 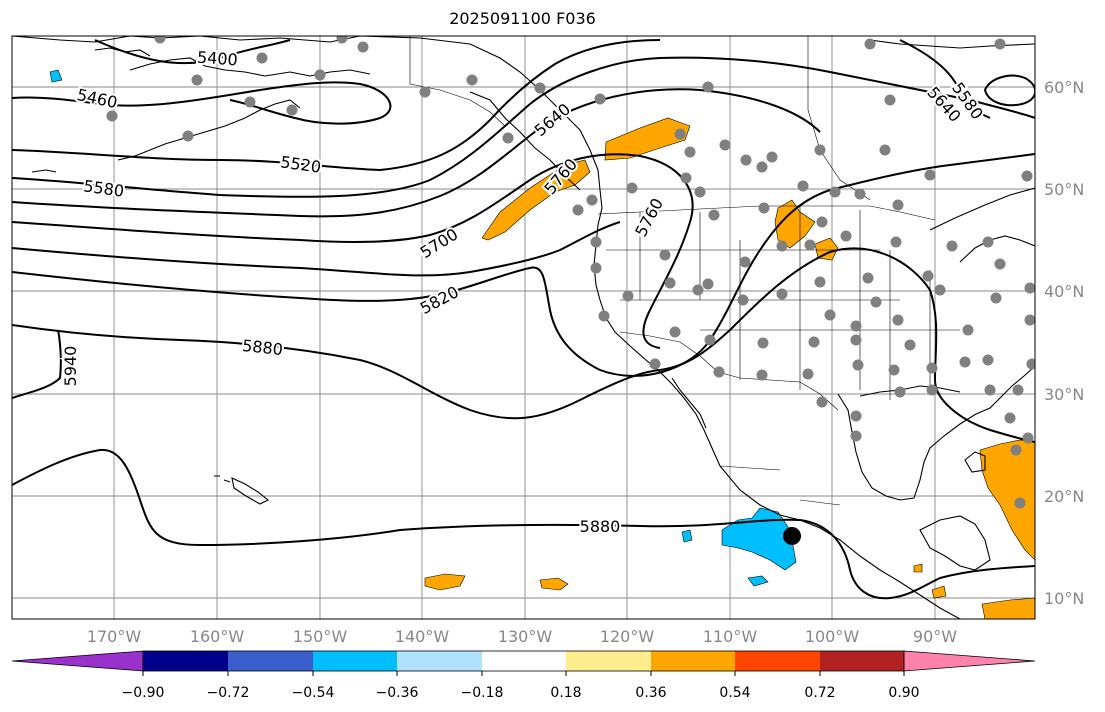 What do you see at coordinates (228, 693) in the screenshot?
I see `colorbar-tick-label: −0.72` at bounding box center [228, 693].